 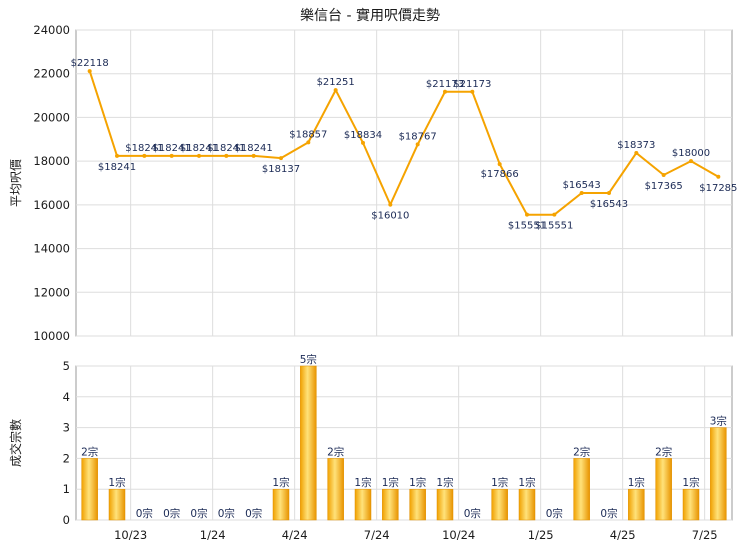 What do you see at coordinates (415, 535) in the screenshot?
I see `x-tick-labels: 10/23 1/24 4/24 7/24 10/24 1/25 4/25 7/25` at bounding box center [415, 535].